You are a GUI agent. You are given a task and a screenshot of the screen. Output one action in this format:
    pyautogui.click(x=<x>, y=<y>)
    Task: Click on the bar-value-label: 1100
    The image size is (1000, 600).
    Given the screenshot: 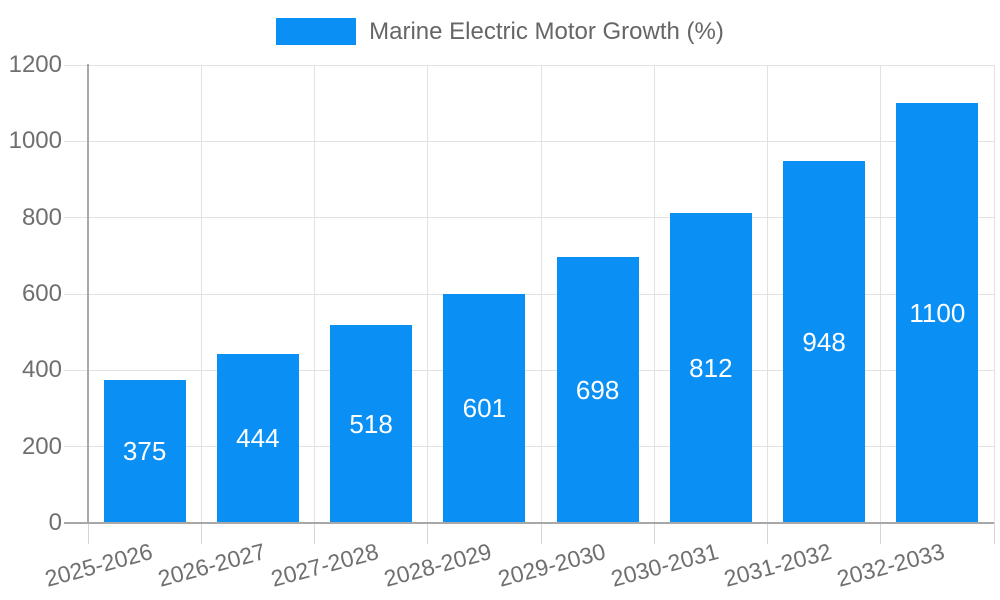 What is the action you would take?
    pyautogui.click(x=937, y=313)
    